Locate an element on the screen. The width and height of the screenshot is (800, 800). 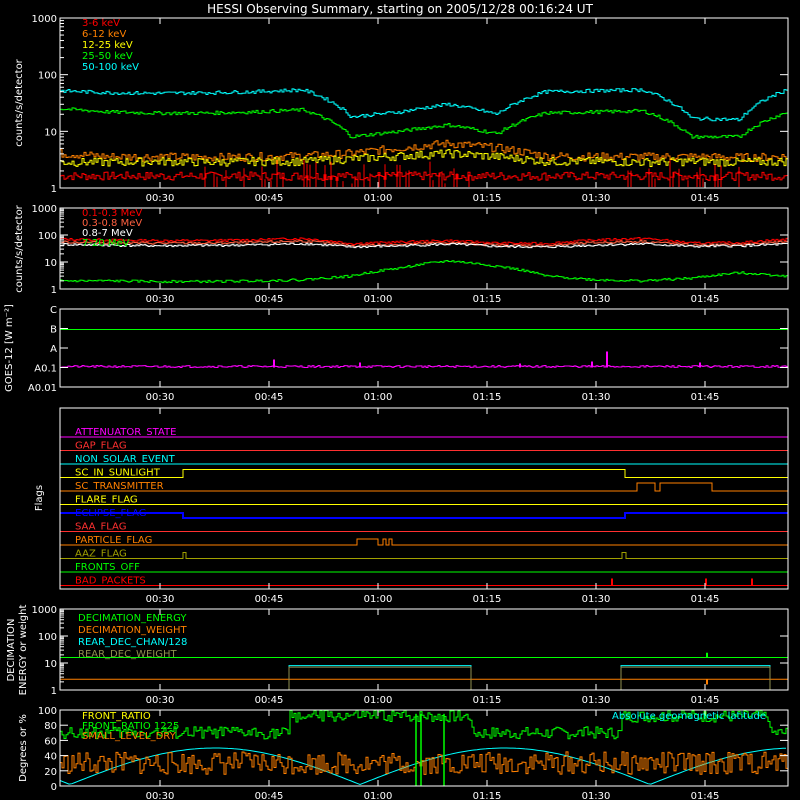
panel-decimation-xtick-label: 01:30 is located at coordinates (596, 700).